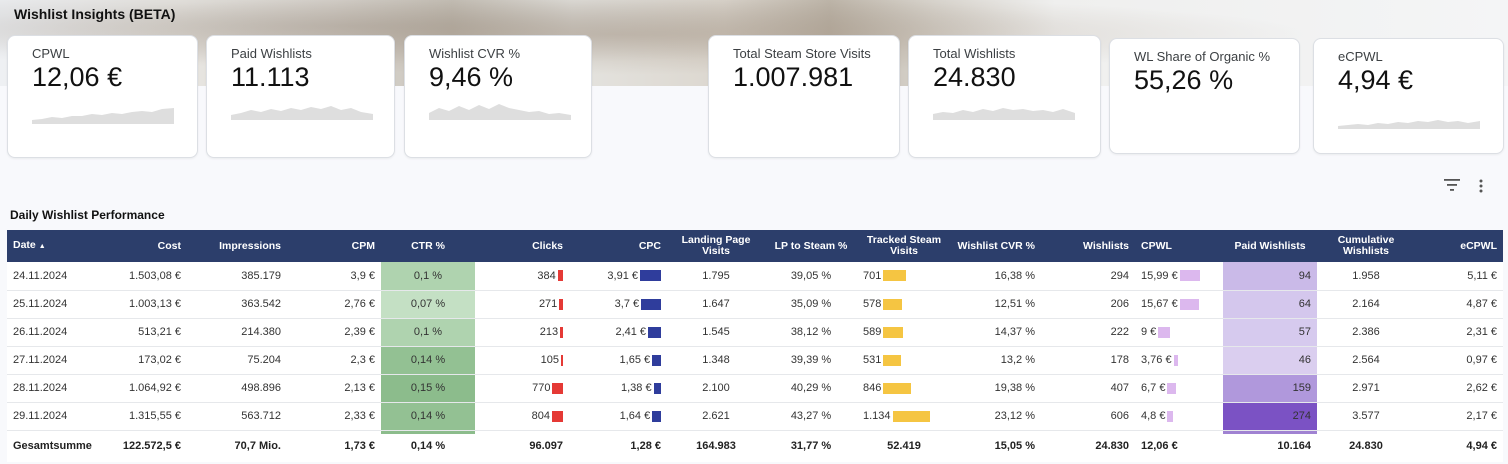 The height and width of the screenshot is (464, 1508). What do you see at coordinates (1366, 304) in the screenshot?
I see `cell-cumulative-wishlists: 2.164` at bounding box center [1366, 304].